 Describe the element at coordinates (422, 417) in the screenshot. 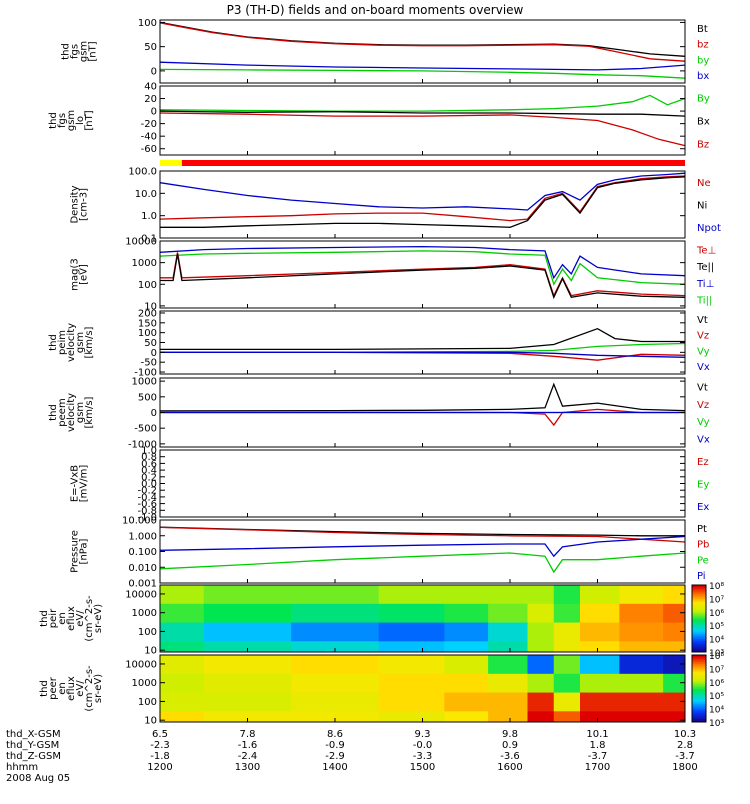

I see `series-line-vz` at that location.